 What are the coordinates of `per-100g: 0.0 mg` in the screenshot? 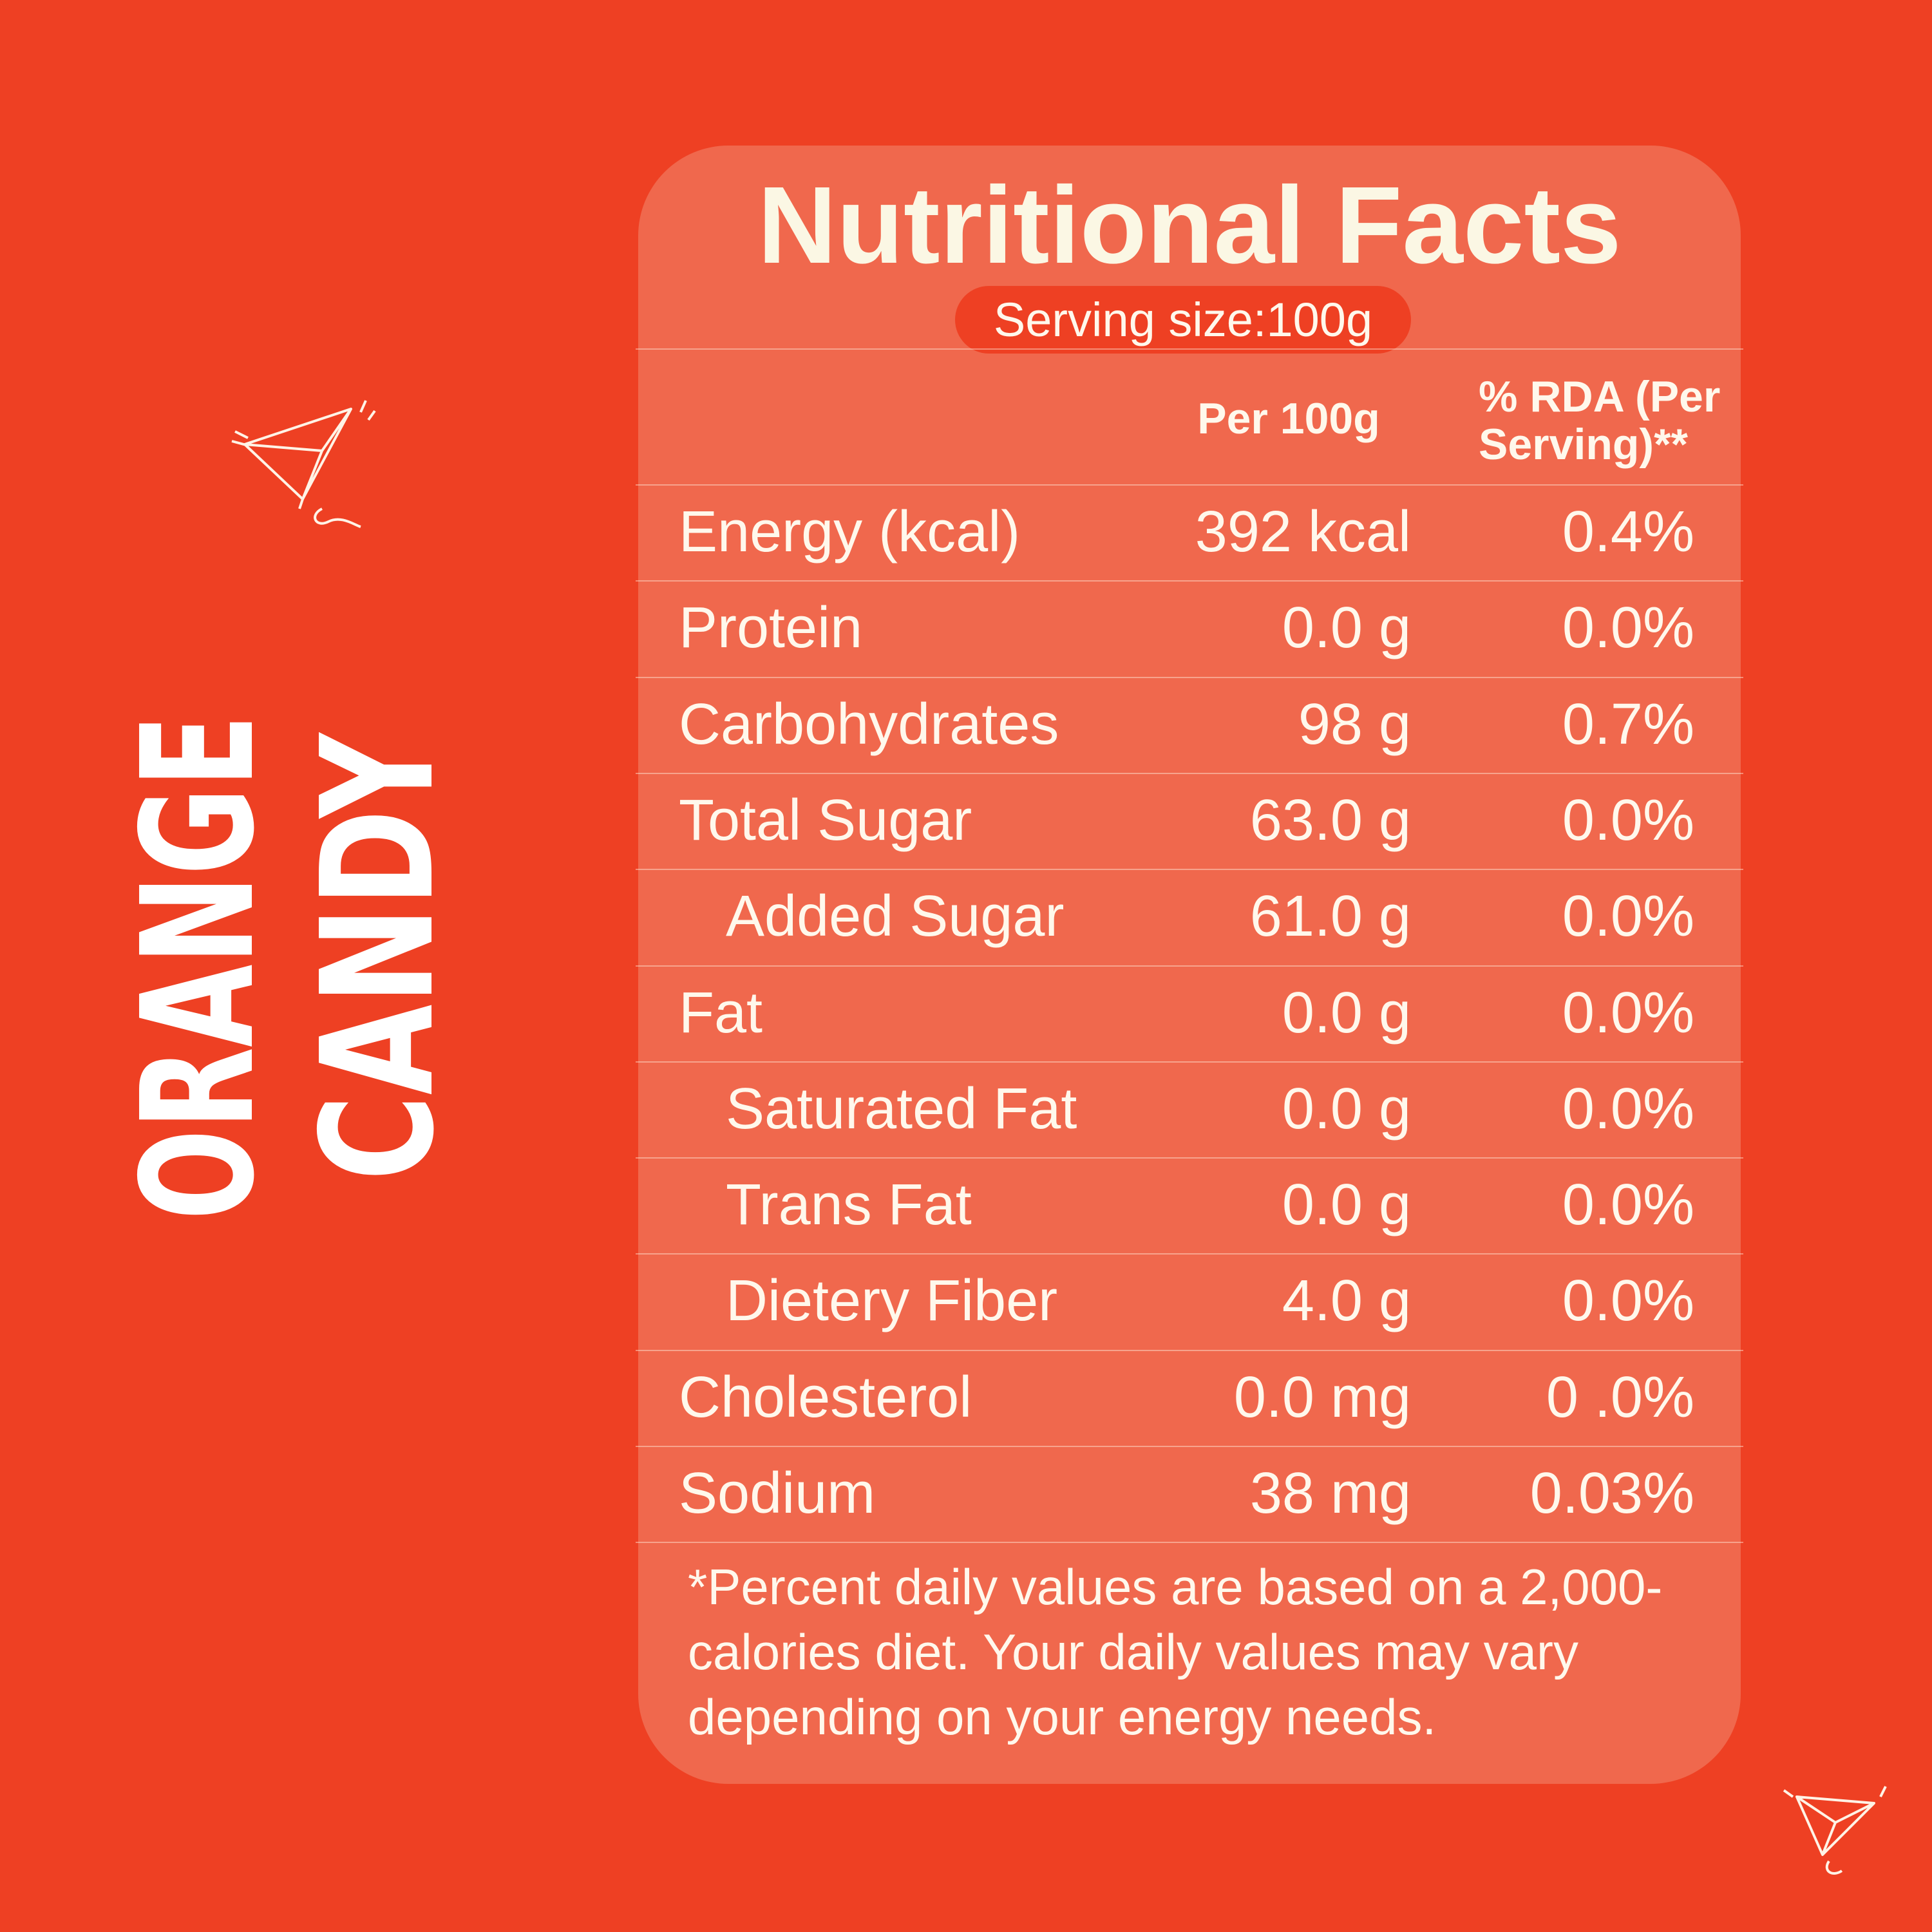 It's located at (1322, 1397).